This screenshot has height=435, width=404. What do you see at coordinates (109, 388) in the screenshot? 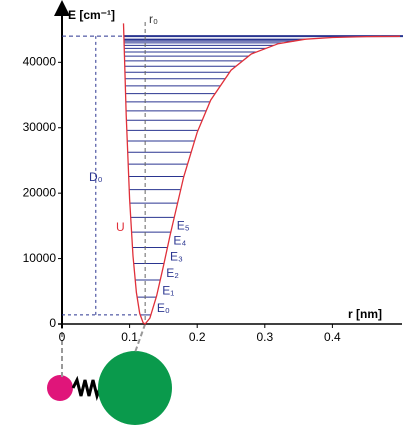
I see `molecule` at bounding box center [109, 388].